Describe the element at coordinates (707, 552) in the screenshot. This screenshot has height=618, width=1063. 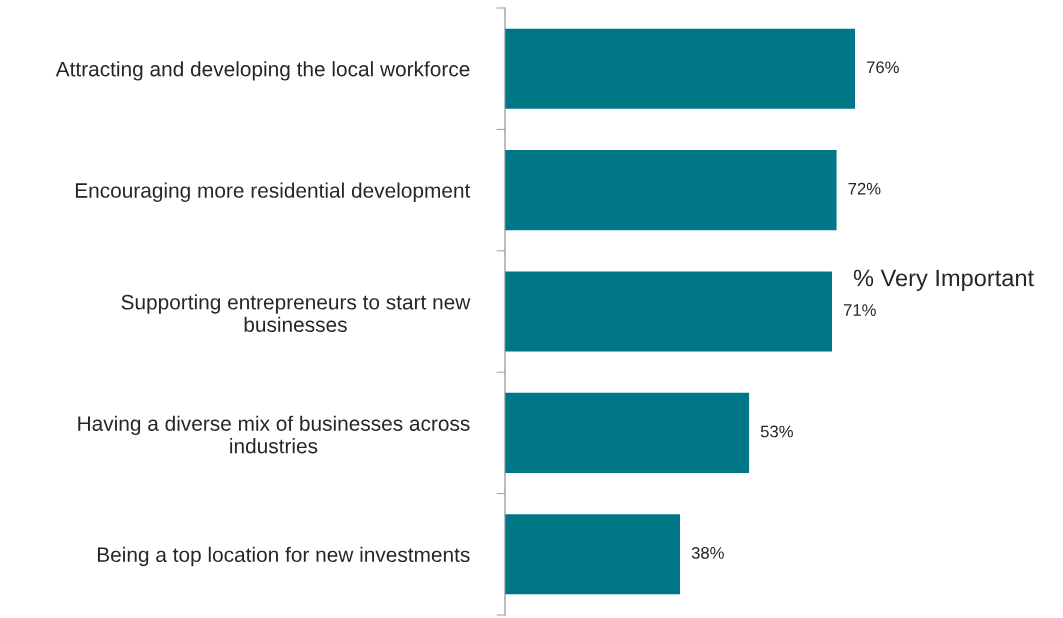
I see `data-label: 38%` at that location.